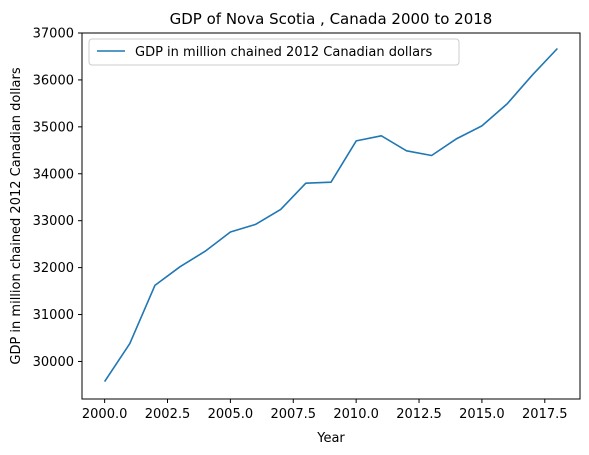  I want to click on y-tick-label: 35000, so click(53, 127).